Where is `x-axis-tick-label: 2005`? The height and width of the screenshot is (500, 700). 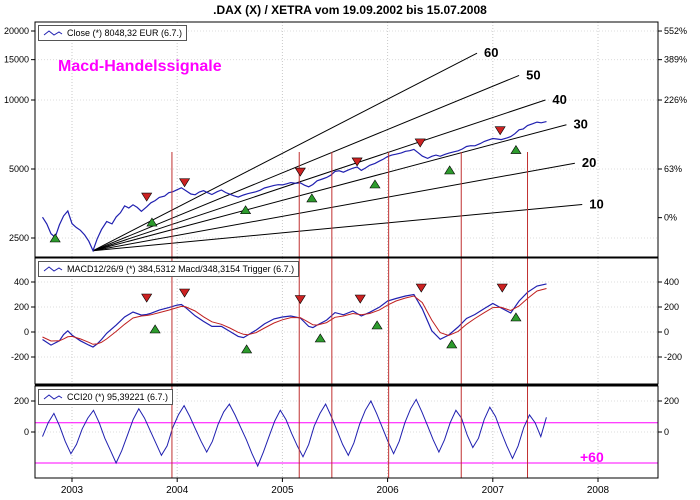 x-axis-tick-label: 2005 is located at coordinates (282, 490).